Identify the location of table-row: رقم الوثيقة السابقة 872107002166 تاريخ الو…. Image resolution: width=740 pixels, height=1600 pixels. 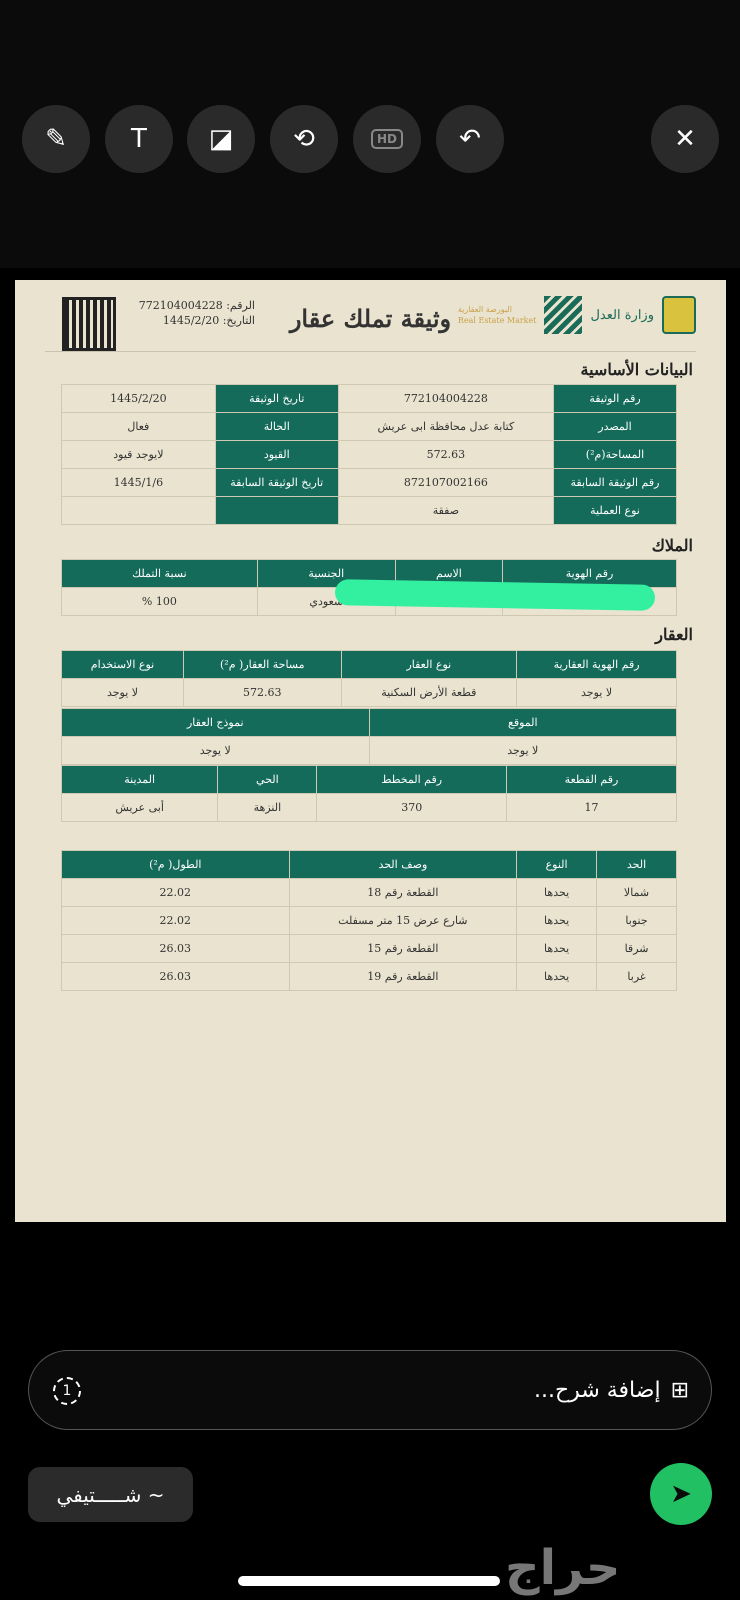
(369, 482).